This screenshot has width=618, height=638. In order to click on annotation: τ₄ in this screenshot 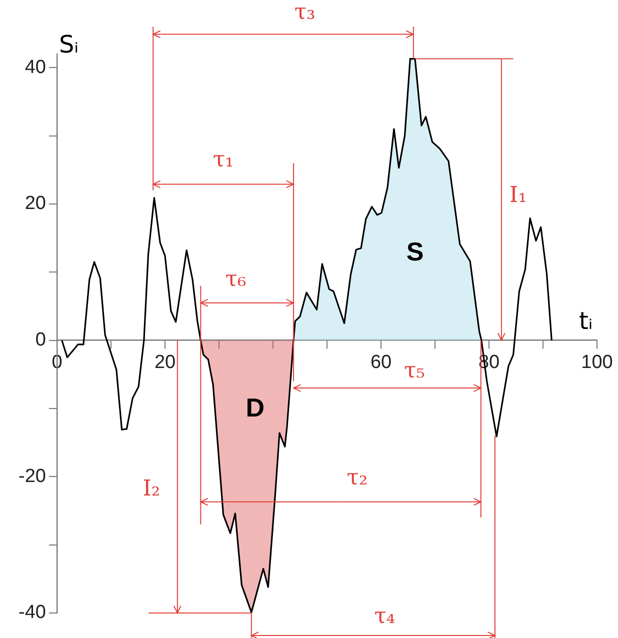, I will do `click(385, 616)`.